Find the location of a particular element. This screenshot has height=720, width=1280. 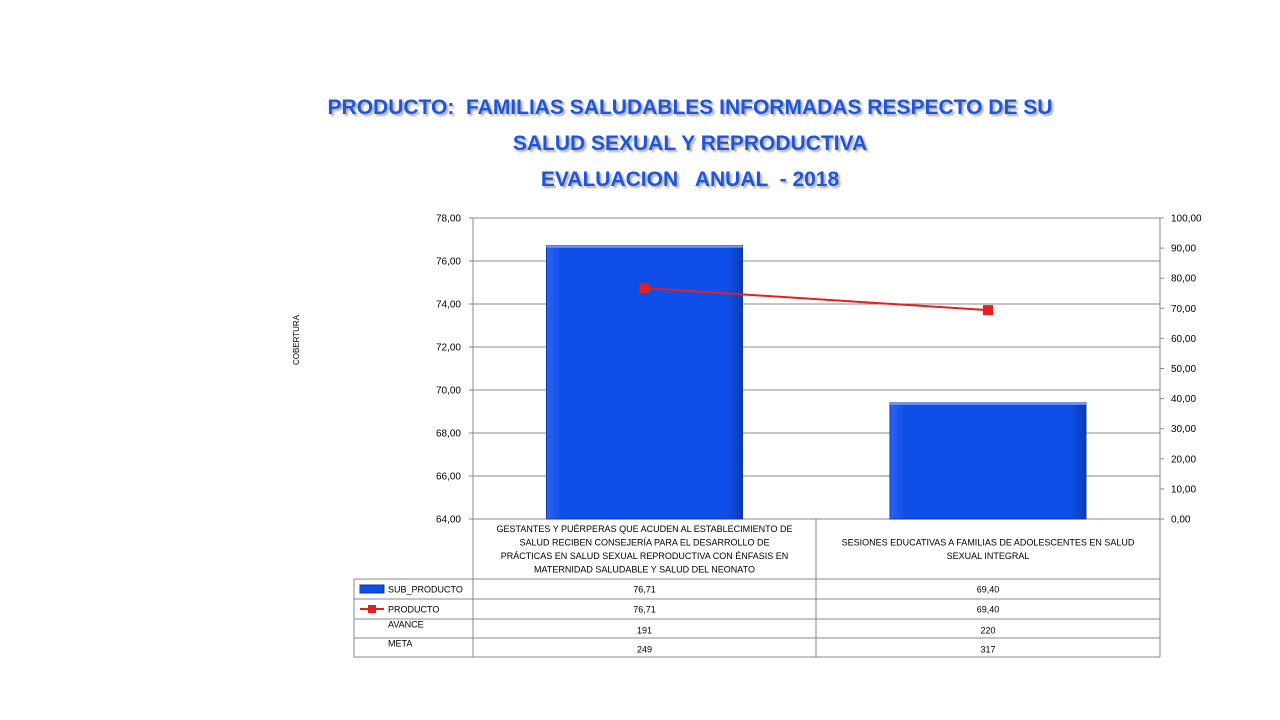

bar-sub-producto is located at coordinates (988, 461).